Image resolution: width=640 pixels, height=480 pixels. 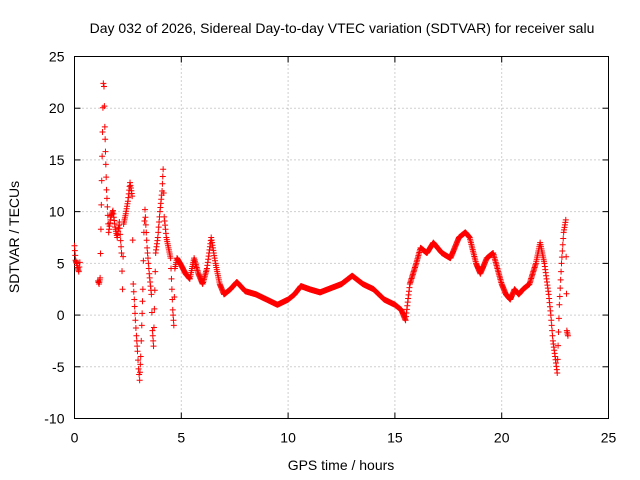 I want to click on x-tick-label: 20, so click(x=502, y=438).